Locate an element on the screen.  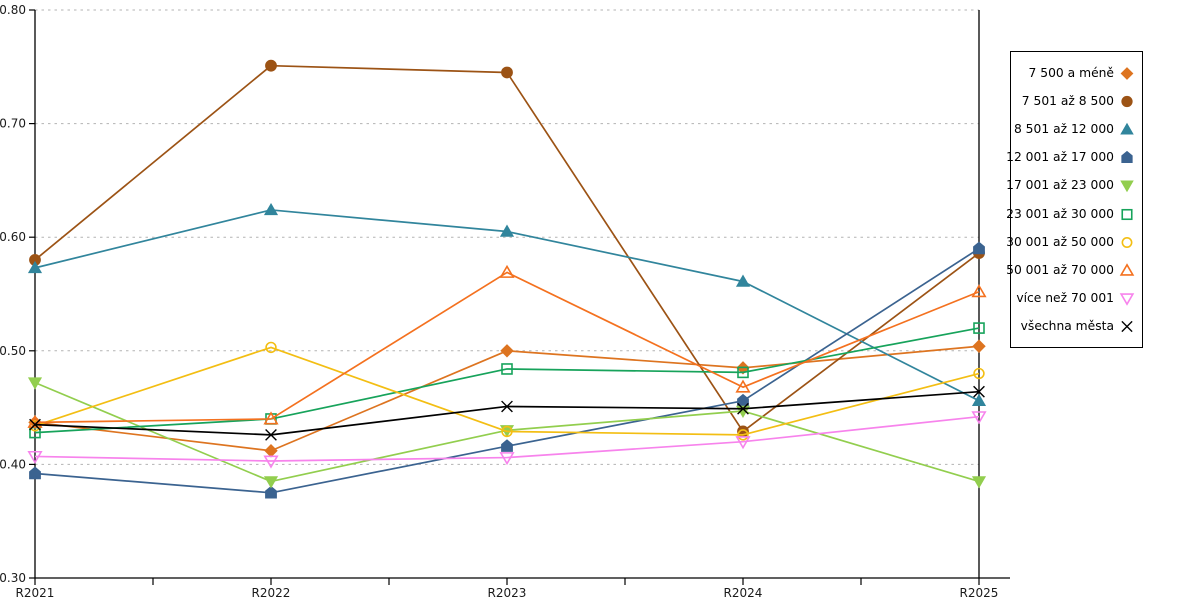
legend-label: všechna města is located at coordinates (1067, 325).